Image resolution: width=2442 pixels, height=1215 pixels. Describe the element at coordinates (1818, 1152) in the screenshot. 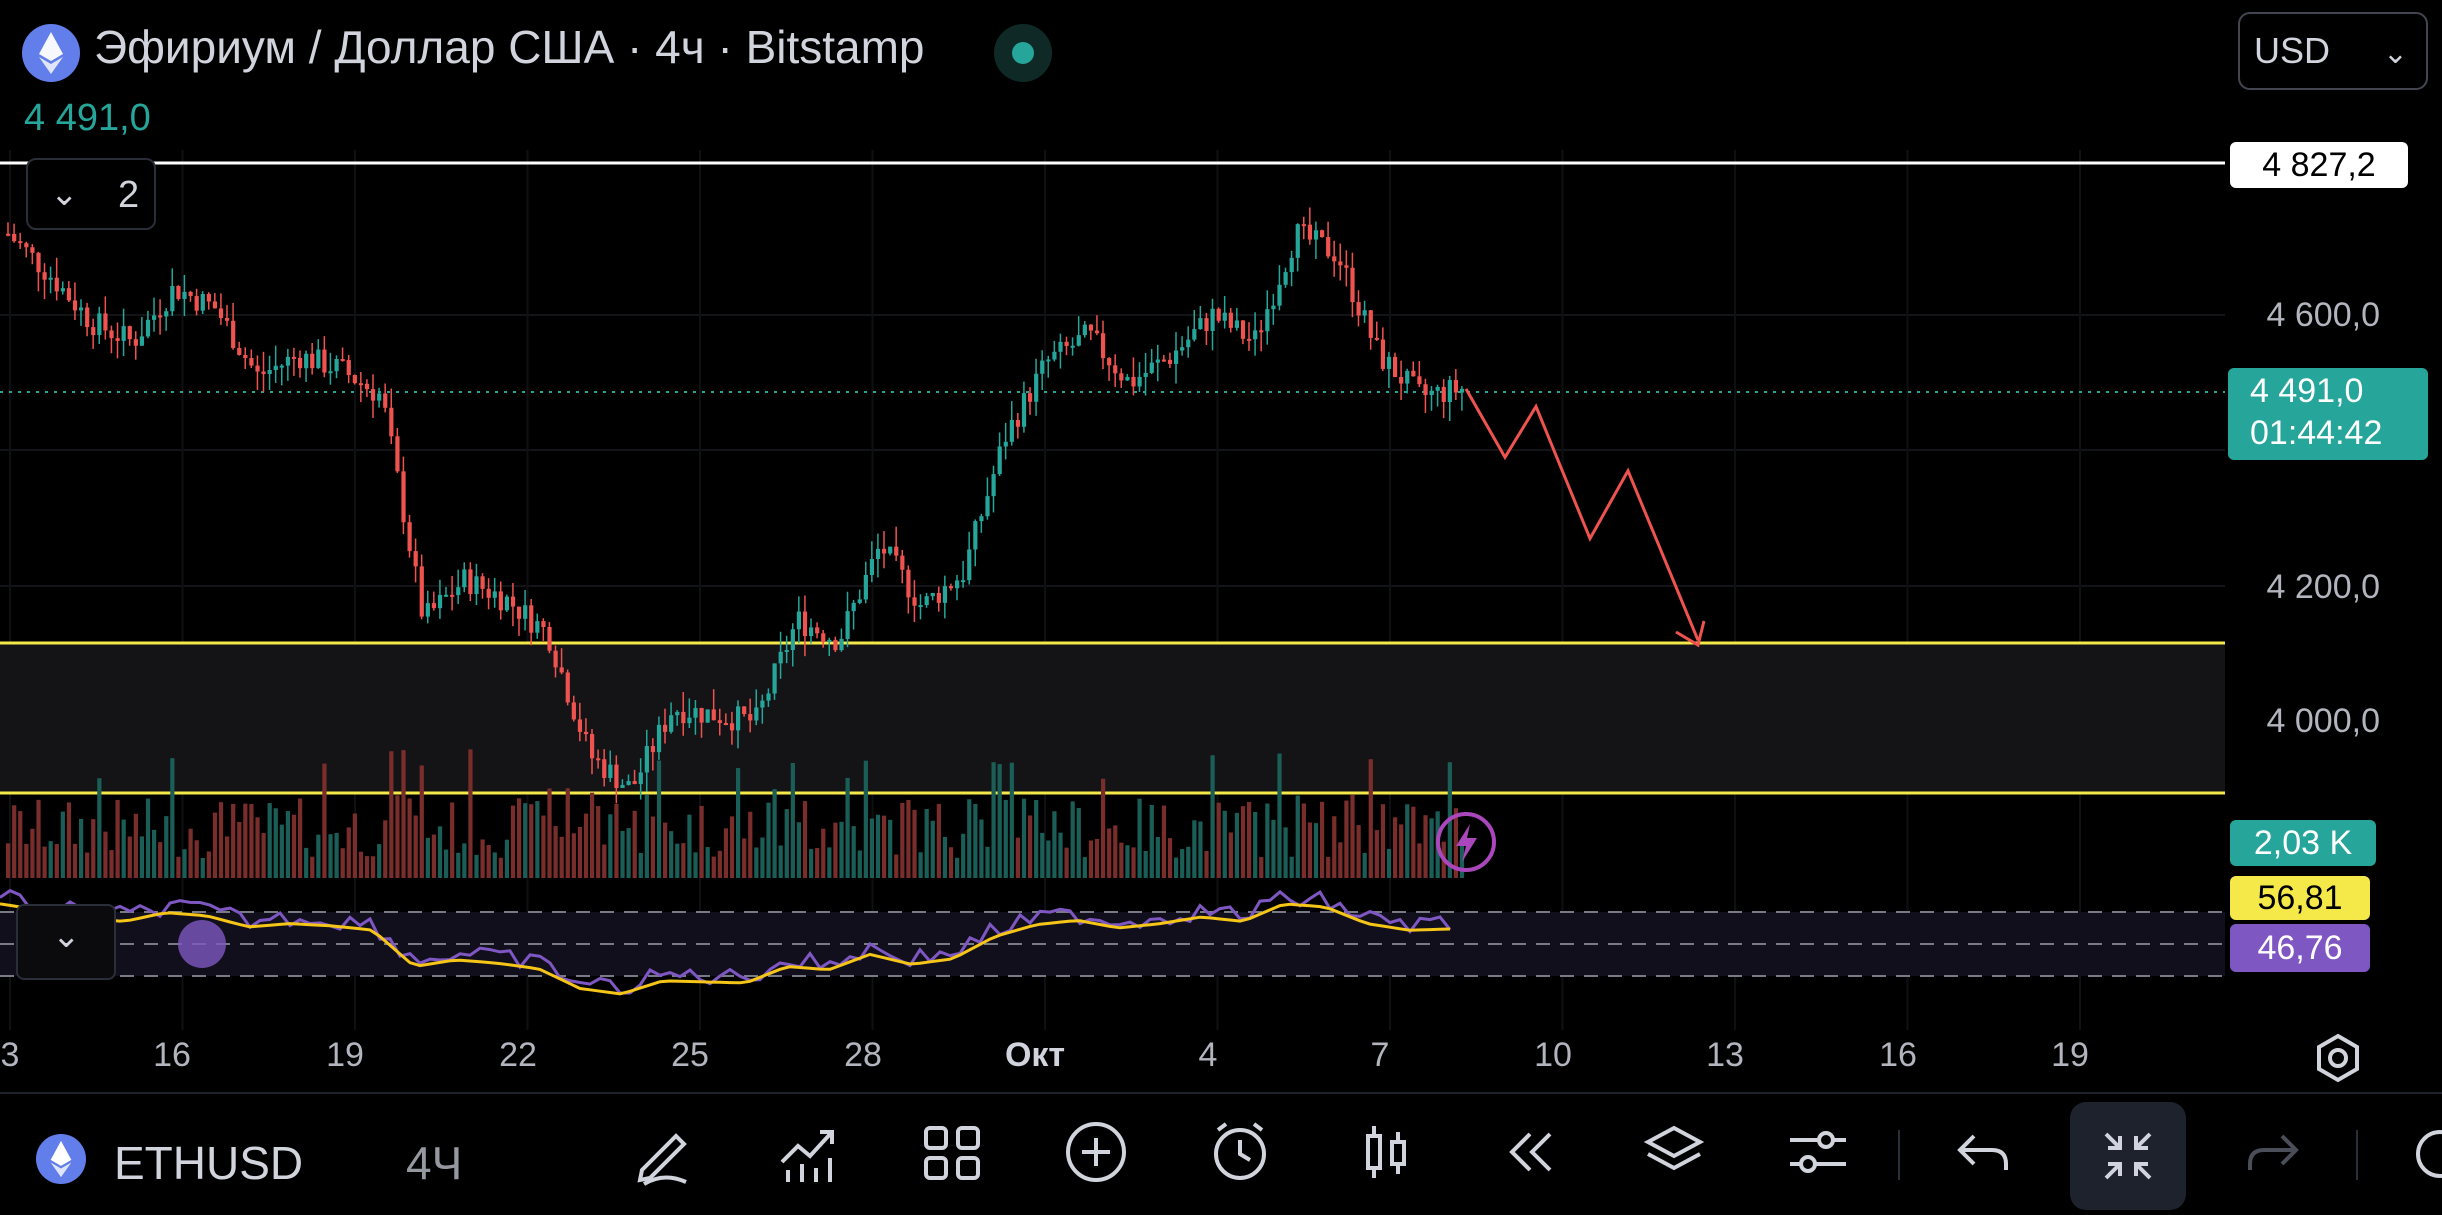

I see `settings-sliders-icon` at that location.